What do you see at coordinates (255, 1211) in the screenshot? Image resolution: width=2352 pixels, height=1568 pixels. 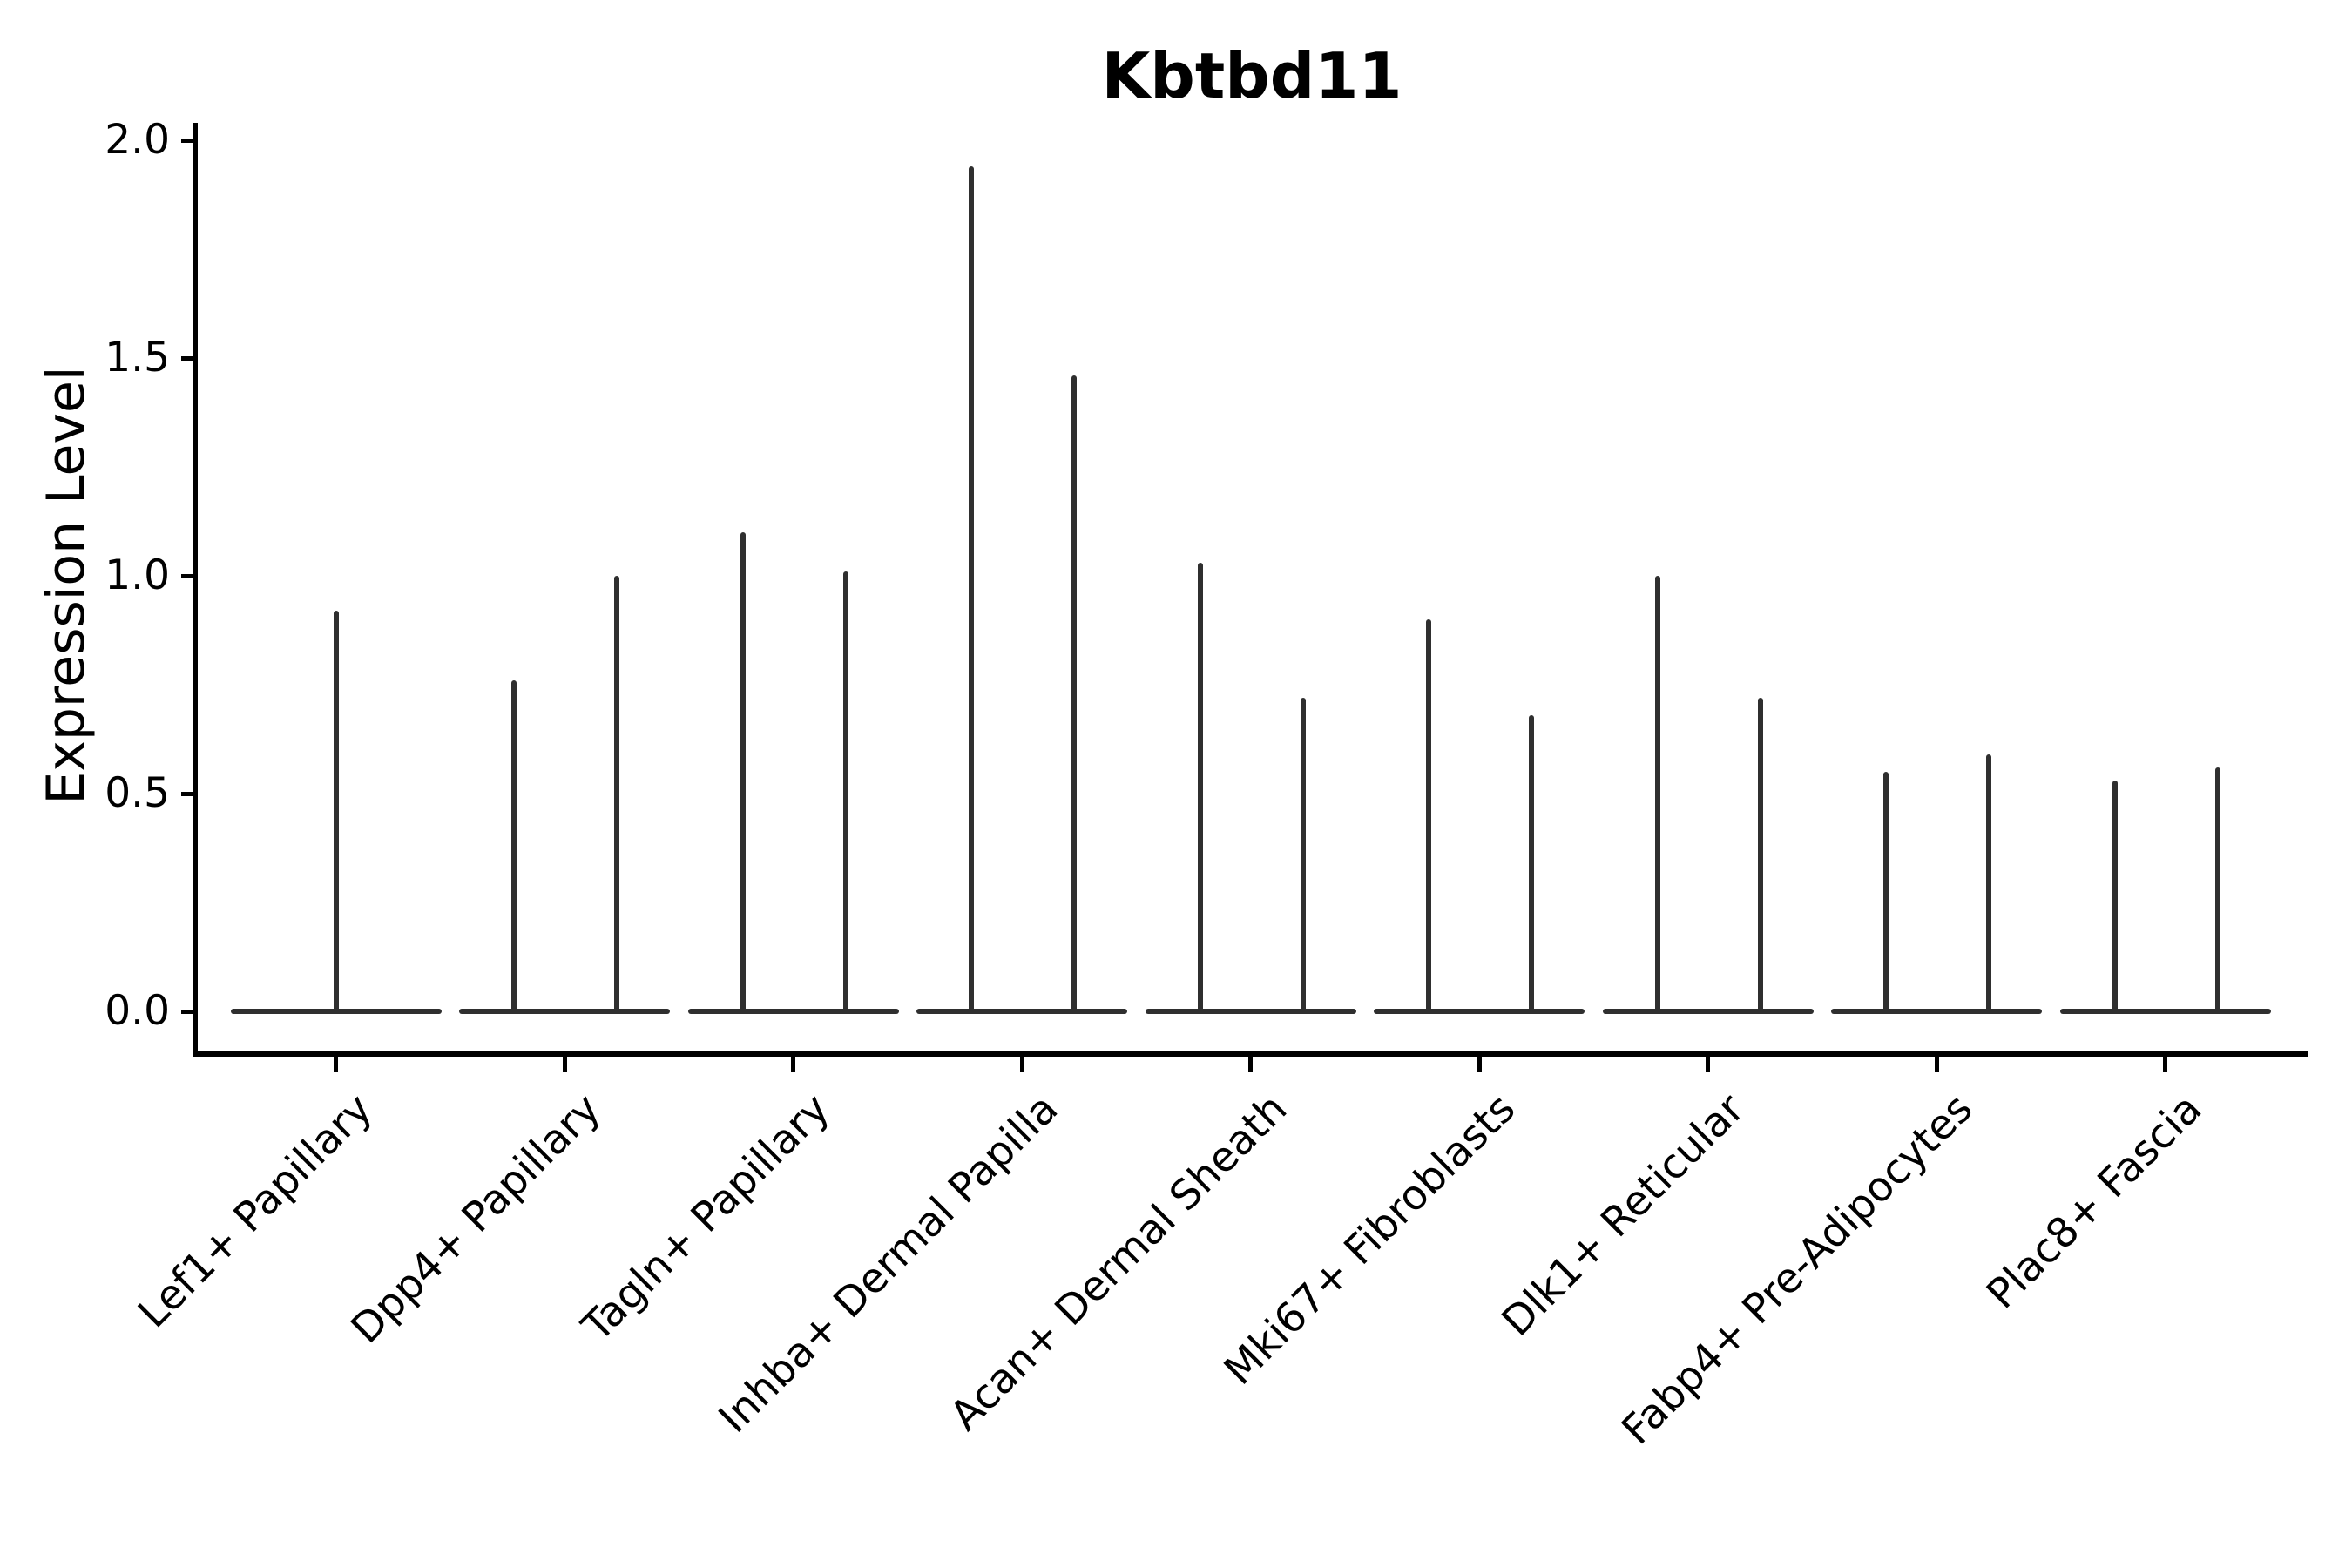 I see `x-tick-label: Lef1+ Papillary` at bounding box center [255, 1211].